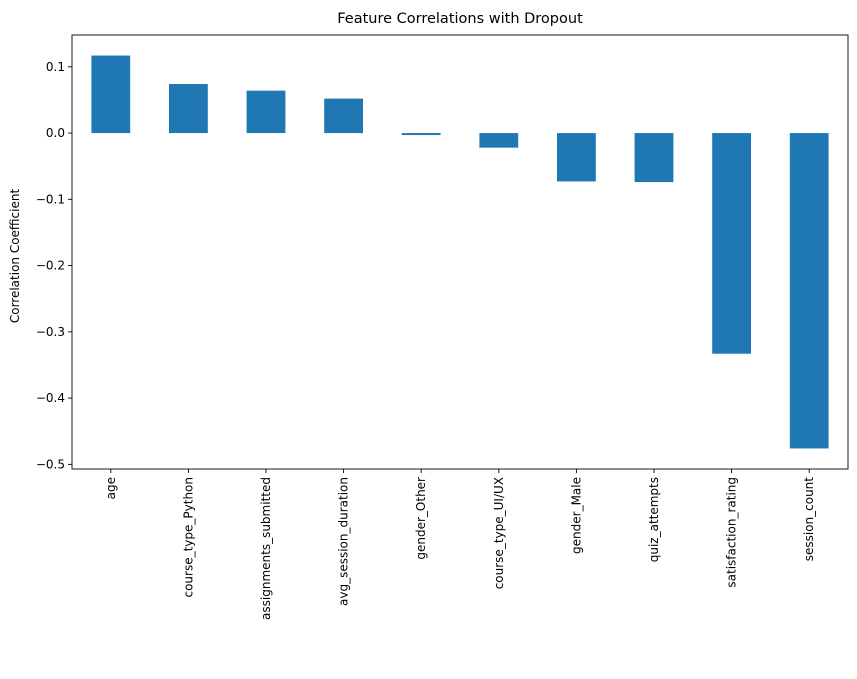  What do you see at coordinates (188, 537) in the screenshot?
I see `x-tick-label: course_type_Python` at bounding box center [188, 537].